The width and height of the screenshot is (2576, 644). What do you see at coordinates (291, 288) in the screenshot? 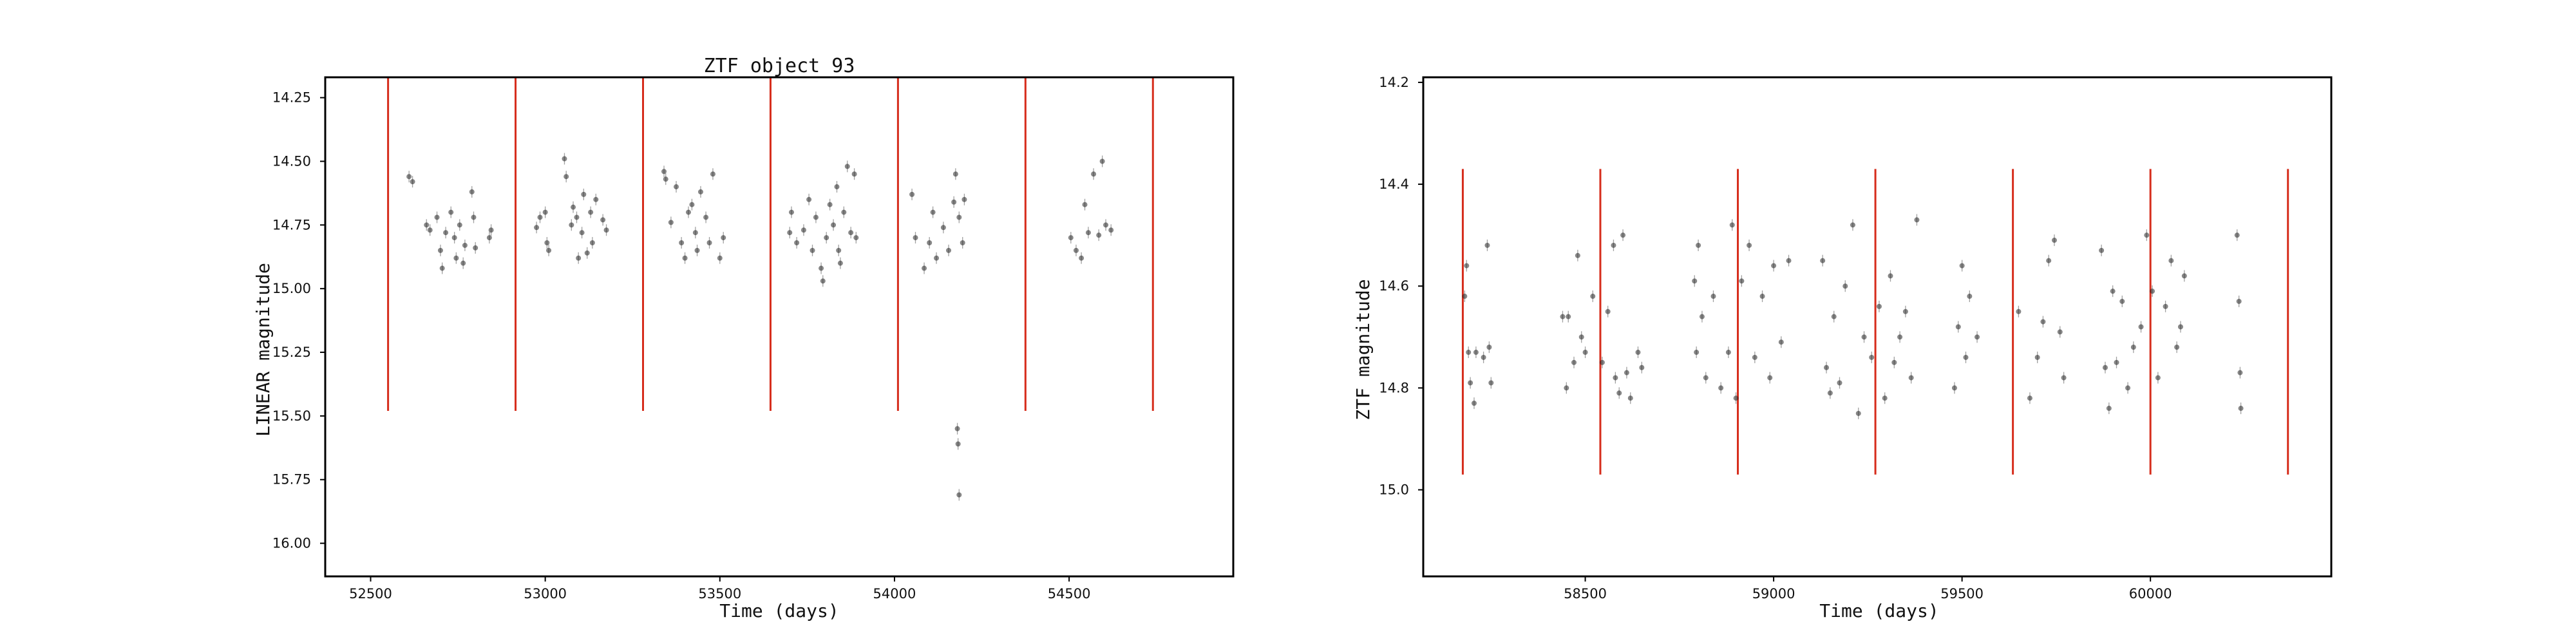
I see `y-tick-label: 15.00` at bounding box center [291, 288].